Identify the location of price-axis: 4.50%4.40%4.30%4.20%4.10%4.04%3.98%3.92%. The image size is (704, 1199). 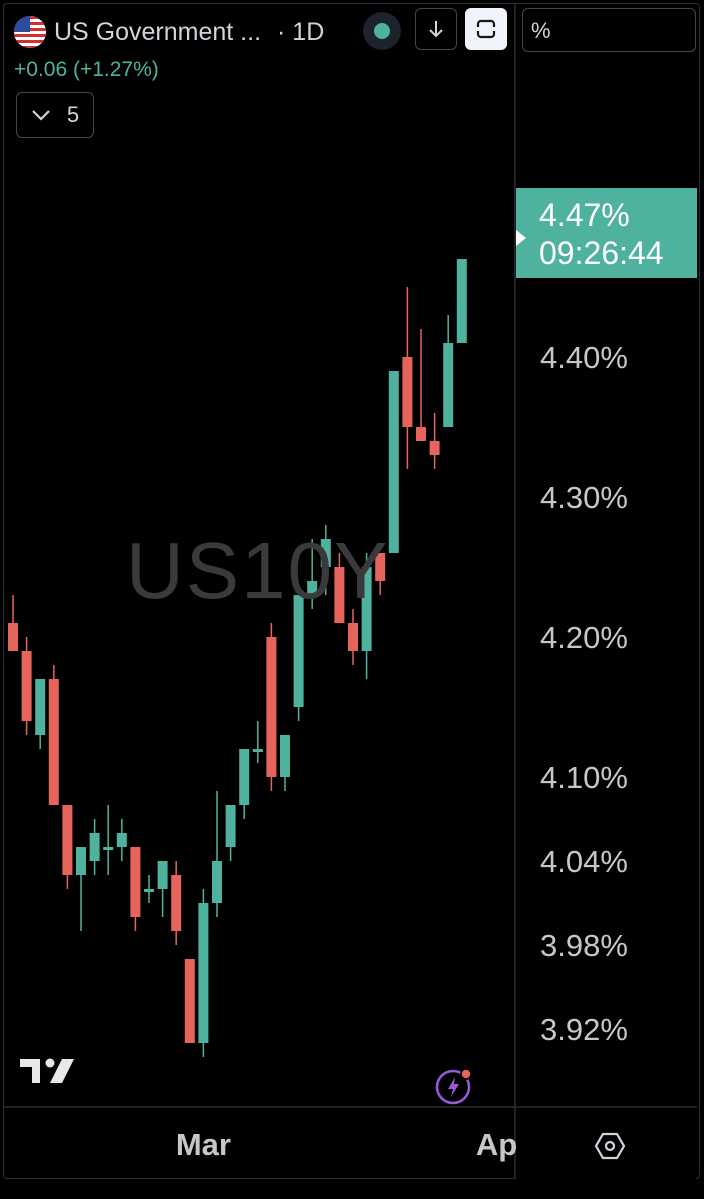
(584, 623).